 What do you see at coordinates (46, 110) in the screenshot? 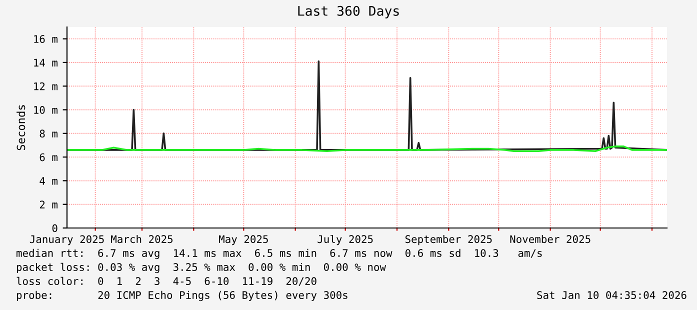
I see `y-tick-label: 10 m` at bounding box center [46, 110].